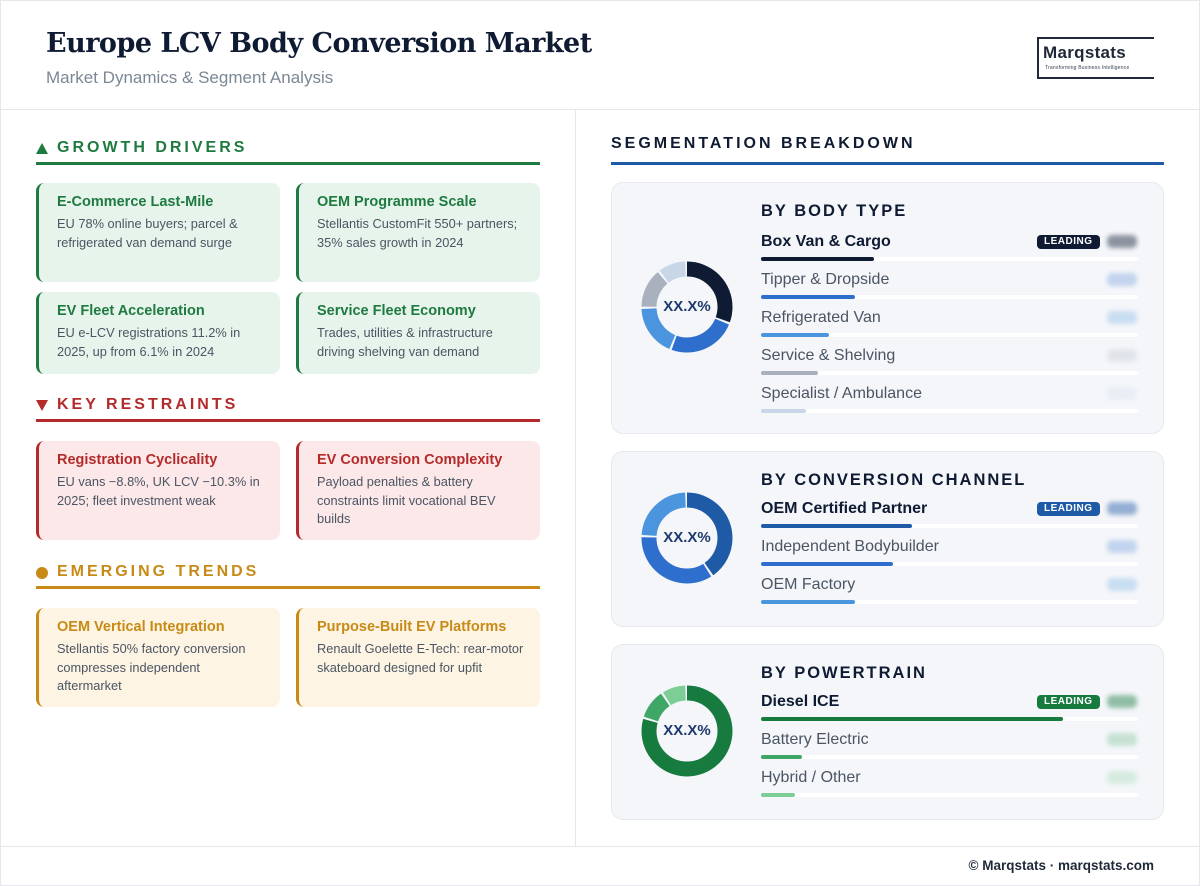 This screenshot has height=886, width=1200. Describe the element at coordinates (844, 508) in the screenshot. I see `segment-label: OEM Certified Partner` at that location.